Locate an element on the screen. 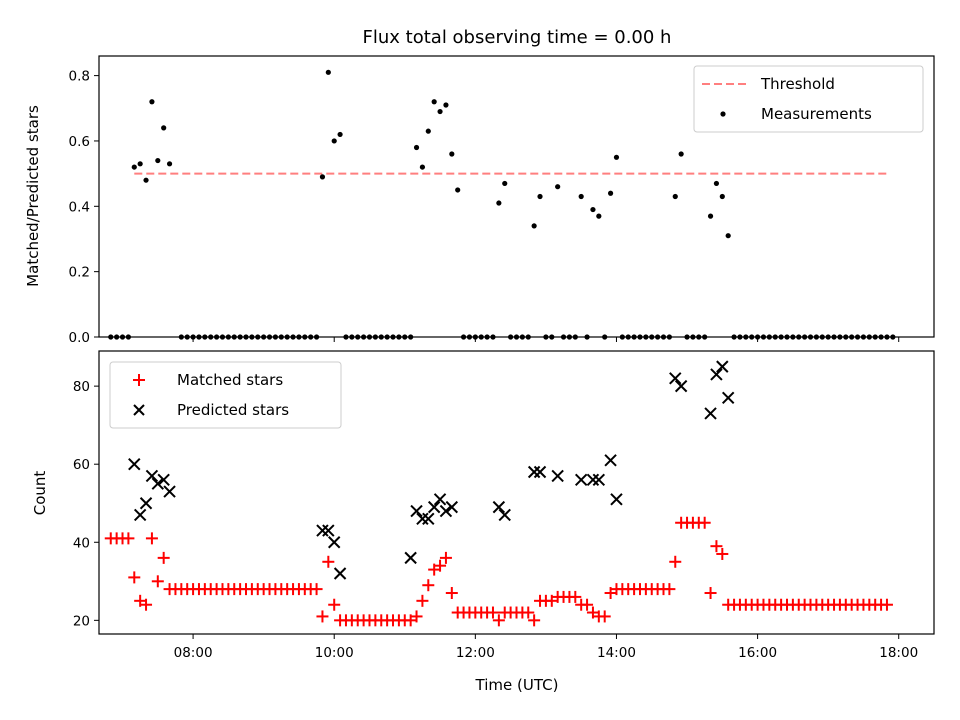 The image size is (960, 720). top-x-ticks is located at coordinates (546, 339).